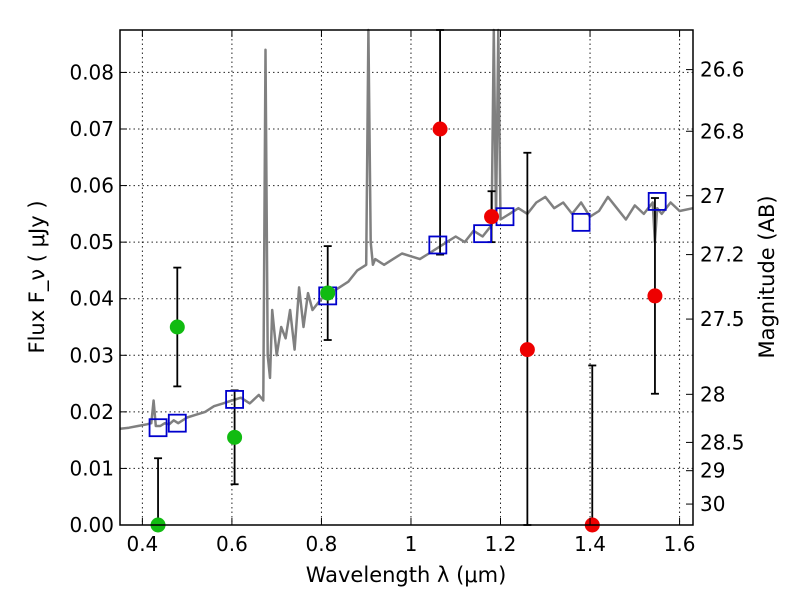 Image resolution: width=800 pixels, height=600 pixels. What do you see at coordinates (91, 129) in the screenshot?
I see `y-tick-label: 0.07` at bounding box center [91, 129].